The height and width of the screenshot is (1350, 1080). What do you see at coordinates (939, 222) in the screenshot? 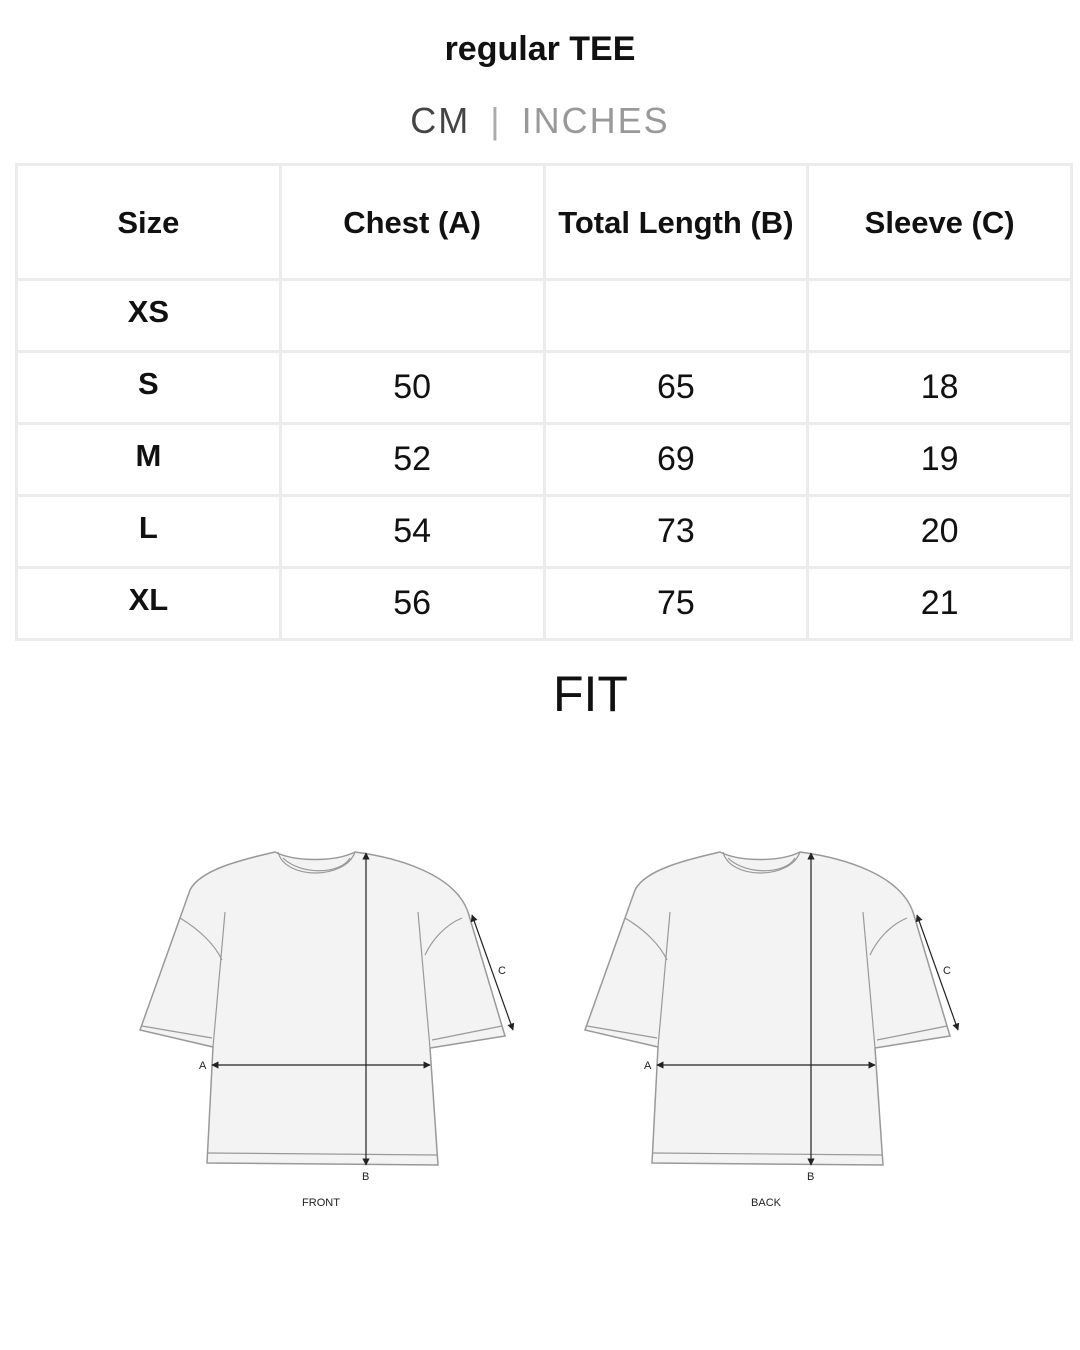
I see `column-header: Sleeve (C)` at bounding box center [939, 222].